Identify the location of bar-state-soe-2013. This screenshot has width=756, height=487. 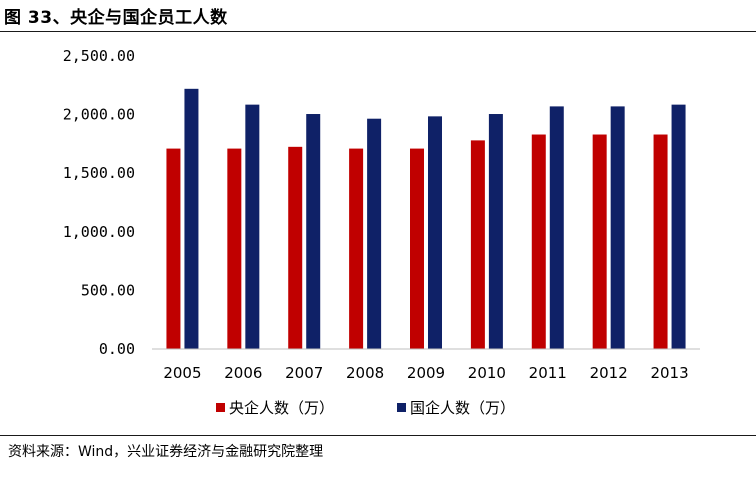
(678, 226).